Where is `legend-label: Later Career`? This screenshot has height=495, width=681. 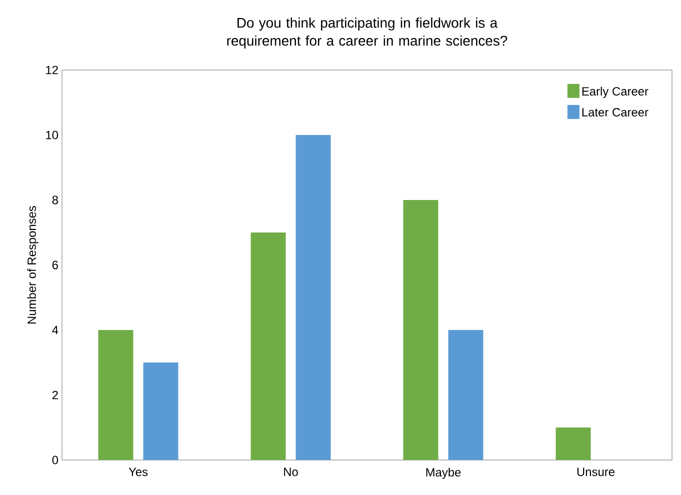 legend-label: Later Career is located at coordinates (615, 112).